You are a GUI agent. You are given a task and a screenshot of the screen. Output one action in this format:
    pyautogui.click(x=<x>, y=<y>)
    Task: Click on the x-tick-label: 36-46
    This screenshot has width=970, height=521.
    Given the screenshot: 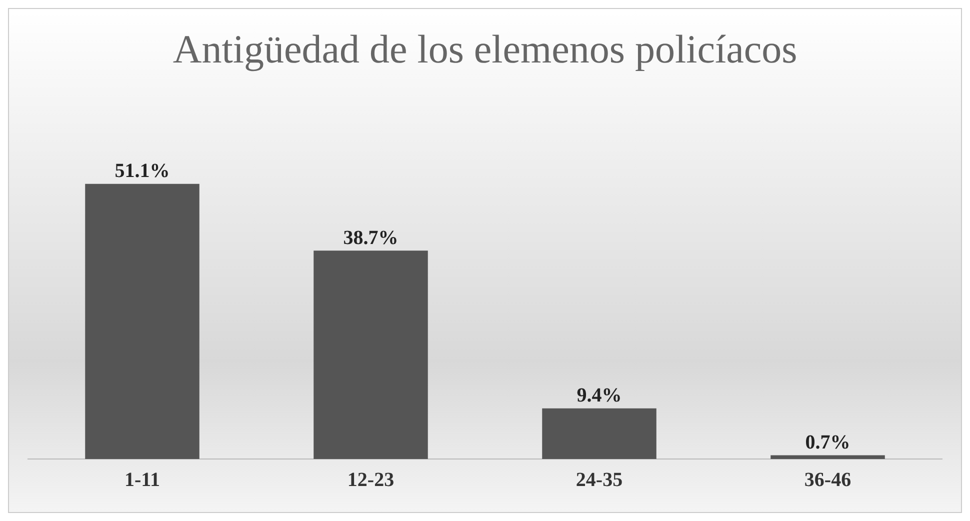 What is the action you would take?
    pyautogui.click(x=828, y=480)
    